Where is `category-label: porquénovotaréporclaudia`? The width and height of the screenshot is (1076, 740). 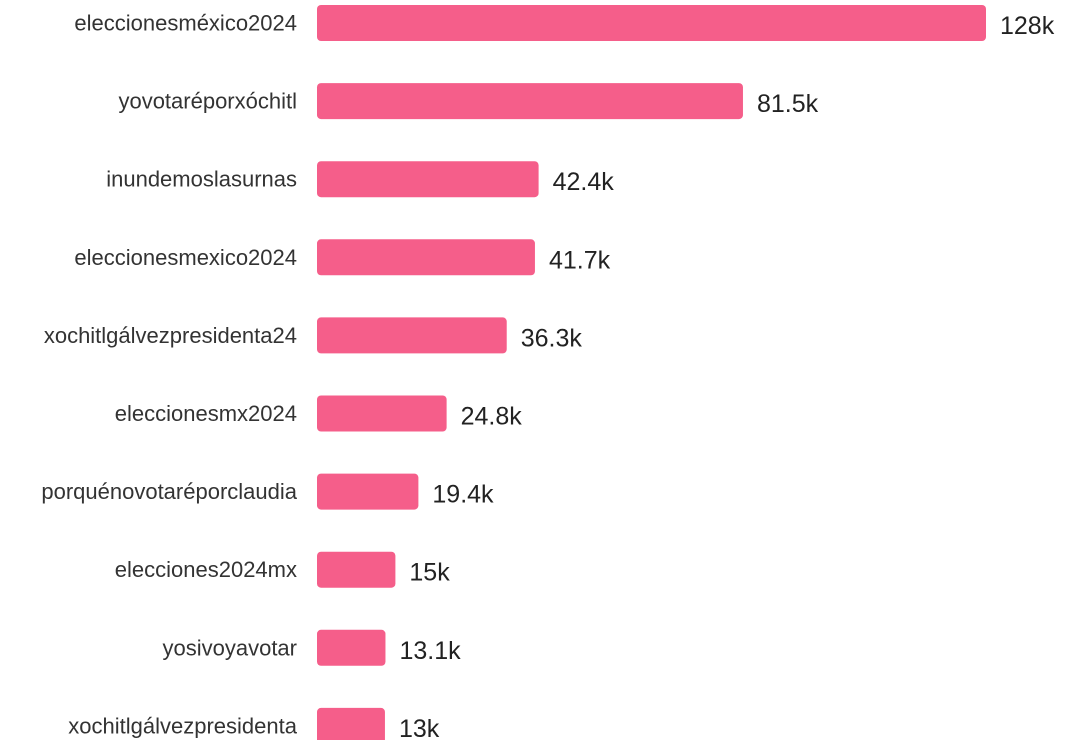 category-label: porquénovotaréporclaudia is located at coordinates (169, 491).